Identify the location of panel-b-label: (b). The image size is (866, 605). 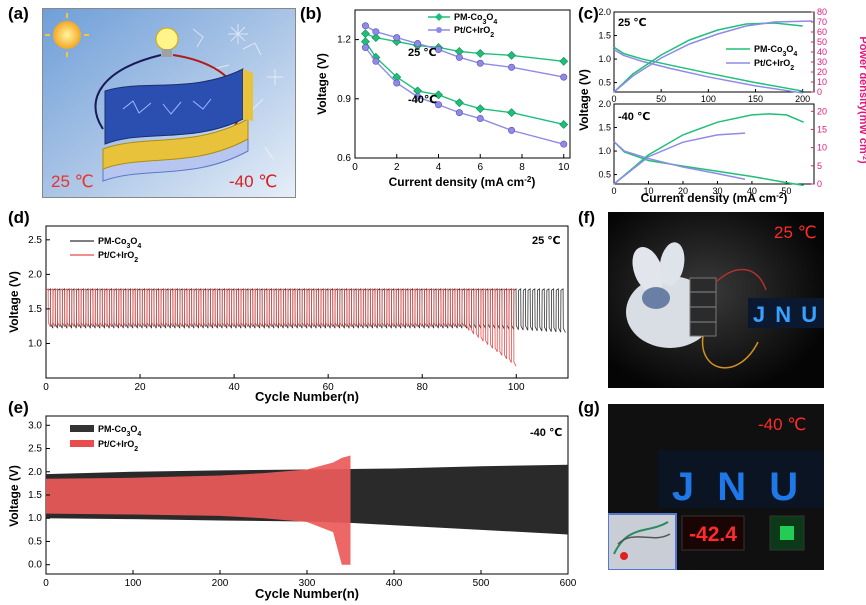
(311, 13).